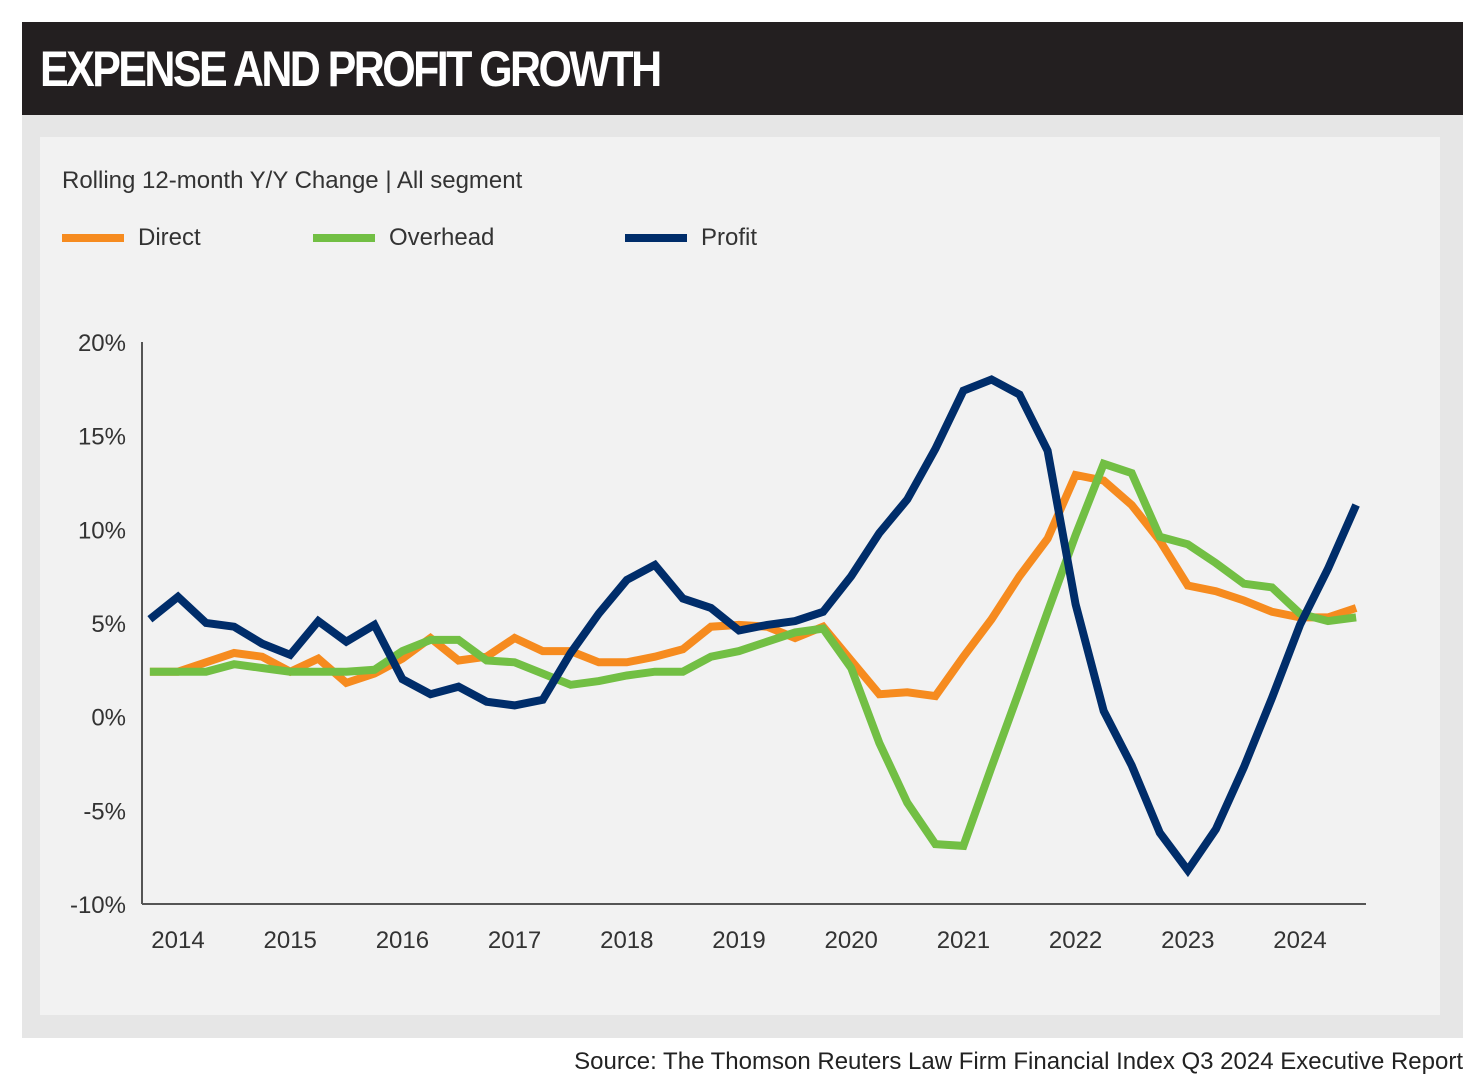  Describe the element at coordinates (102, 530) in the screenshot. I see `y-tick-label: 10%` at that location.